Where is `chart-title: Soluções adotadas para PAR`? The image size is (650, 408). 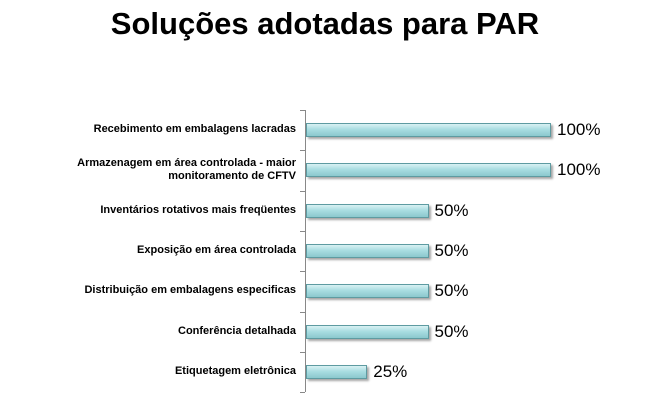 chart-title: Soluções adotadas para PAR is located at coordinates (325, 23).